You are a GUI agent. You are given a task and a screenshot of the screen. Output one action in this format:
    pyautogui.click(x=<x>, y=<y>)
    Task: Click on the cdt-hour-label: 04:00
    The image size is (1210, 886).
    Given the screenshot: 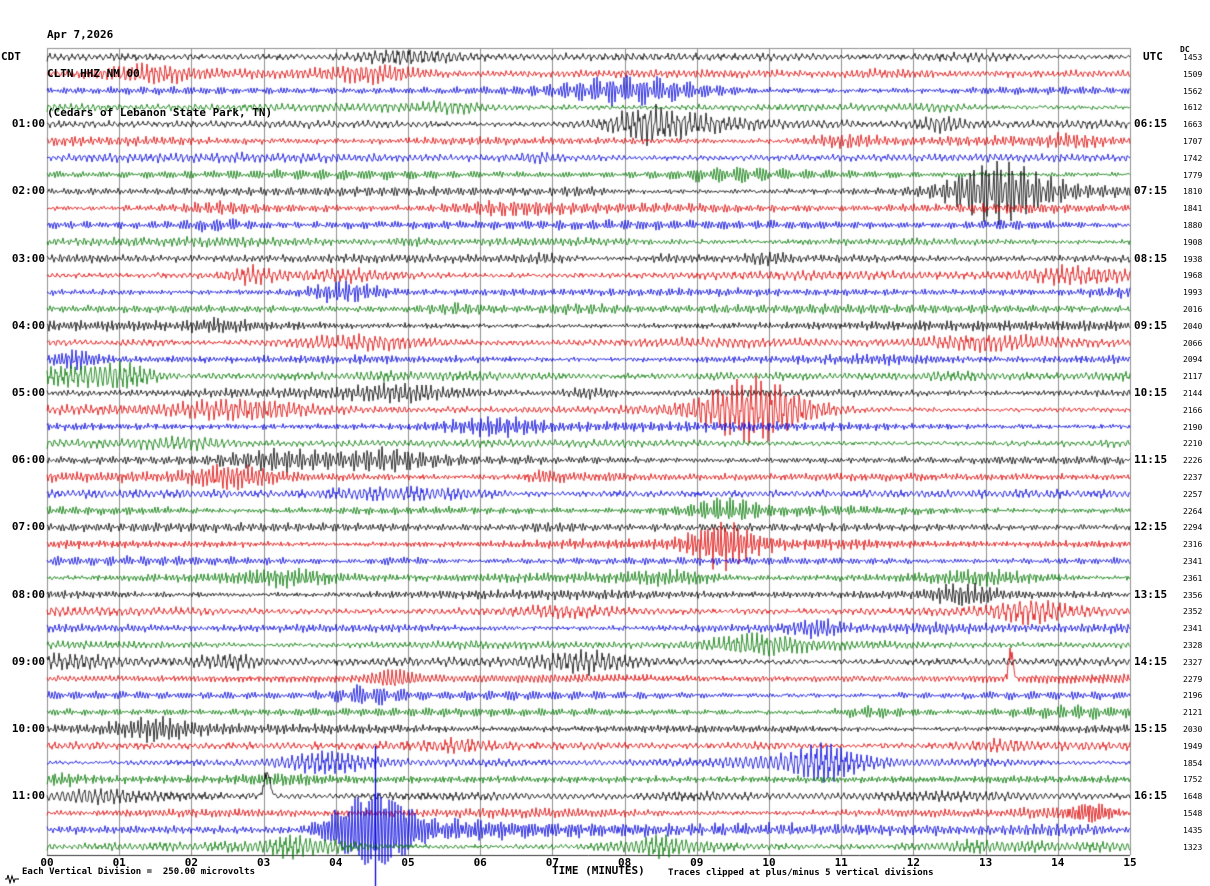 What is the action you would take?
    pyautogui.click(x=28, y=325)
    